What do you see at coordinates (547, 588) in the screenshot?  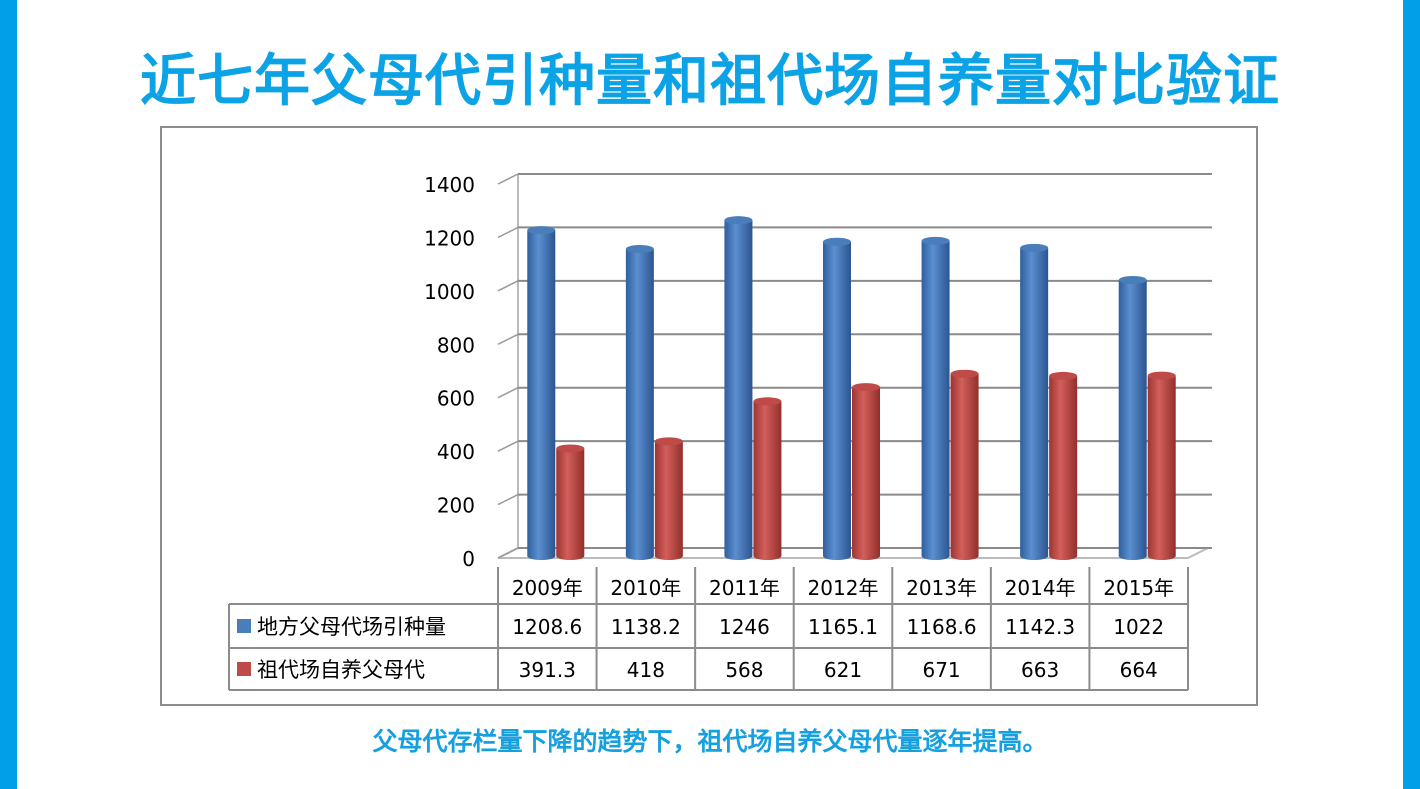 I see `x-tick-label: 2009年` at bounding box center [547, 588].